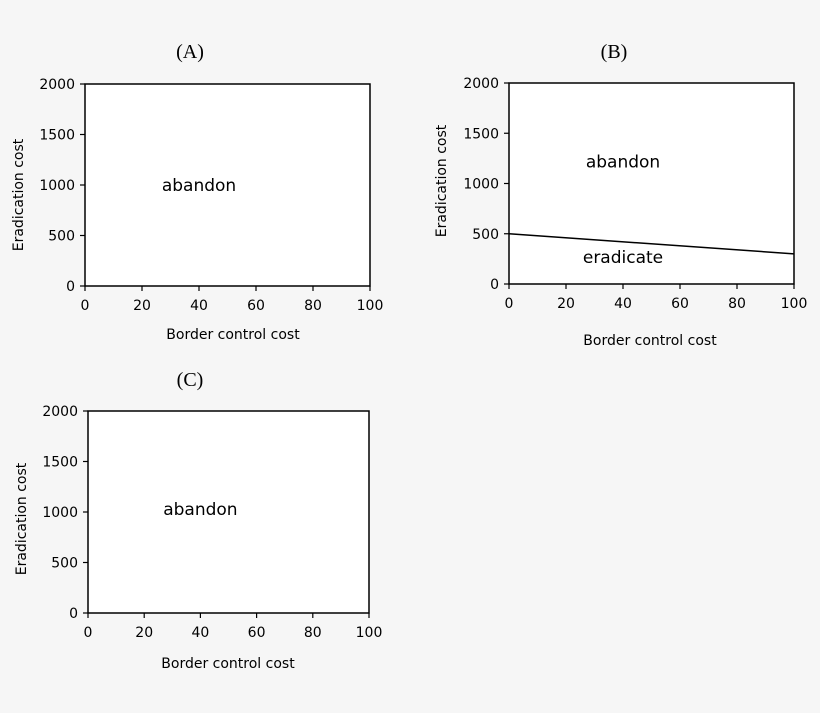 This screenshot has height=713, width=820. What do you see at coordinates (233, 335) in the screenshot?
I see `panel-a-x-axis-label: Border control cost` at bounding box center [233, 335].